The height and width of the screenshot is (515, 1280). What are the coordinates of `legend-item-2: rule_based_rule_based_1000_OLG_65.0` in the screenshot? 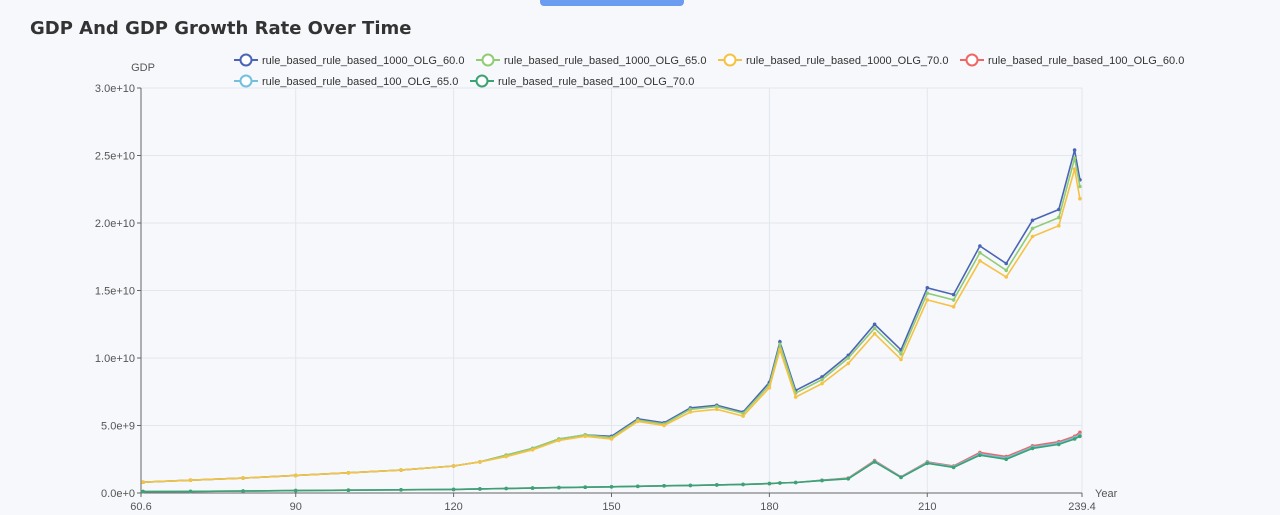 It's located at (591, 60).